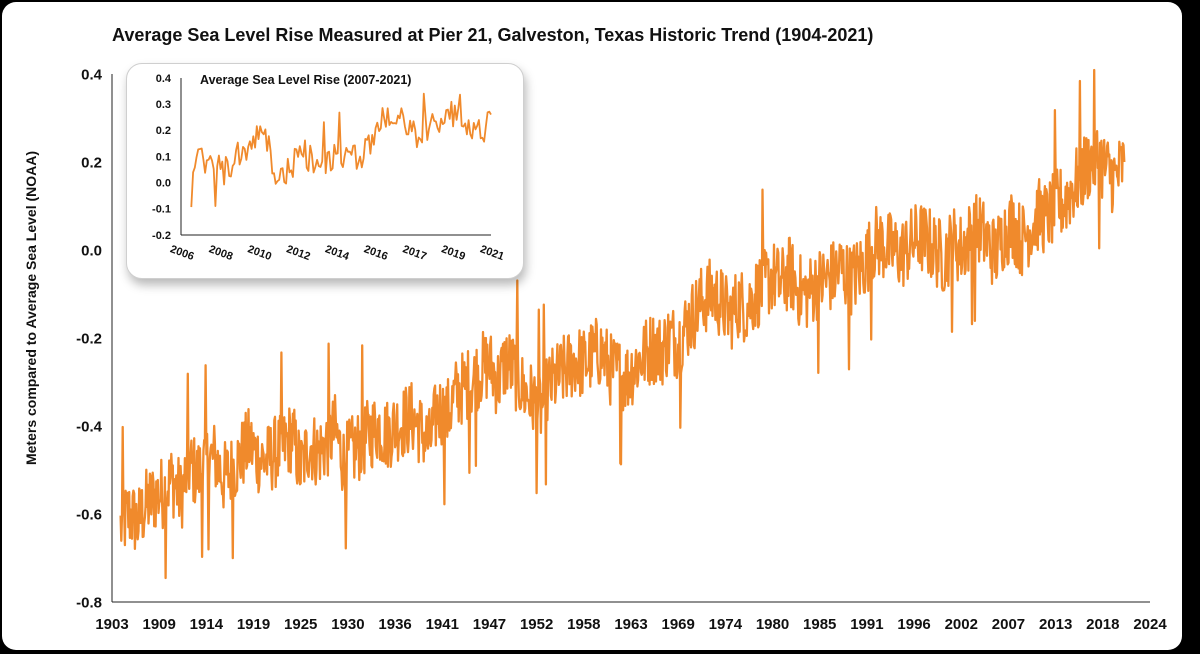 This screenshot has width=1200, height=654. Describe the element at coordinates (394, 624) in the screenshot. I see `x-tick-label: 1936` at that location.